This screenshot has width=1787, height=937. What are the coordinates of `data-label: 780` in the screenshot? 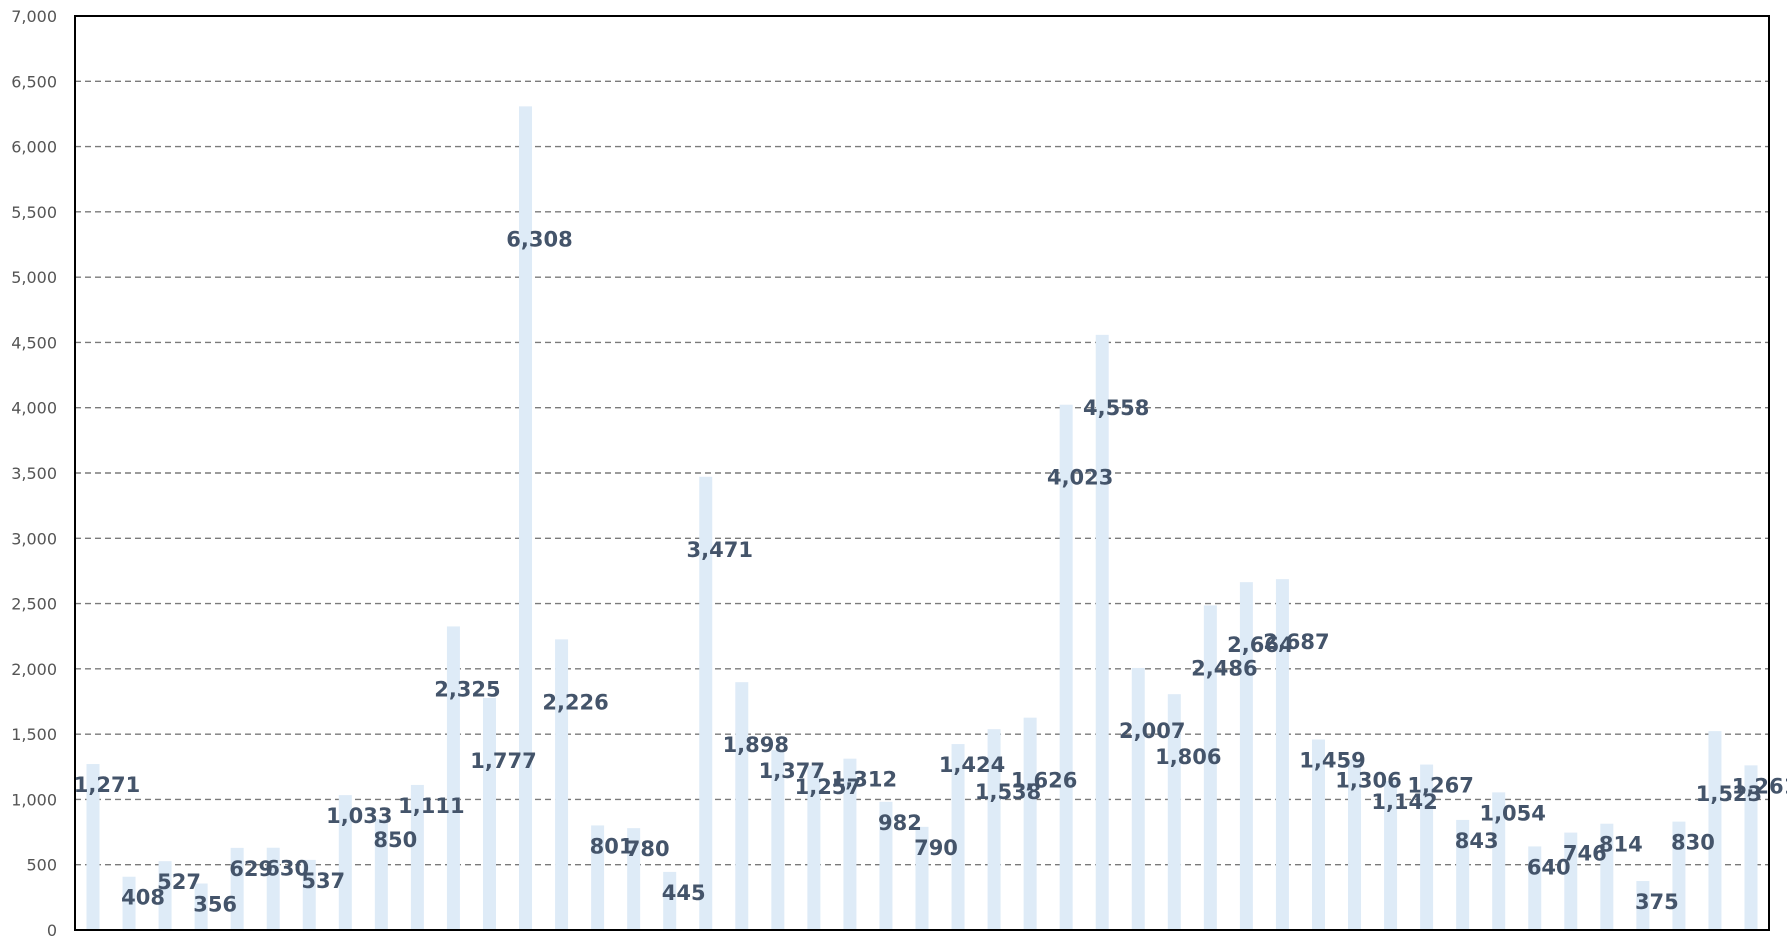 It's located at (648, 849).